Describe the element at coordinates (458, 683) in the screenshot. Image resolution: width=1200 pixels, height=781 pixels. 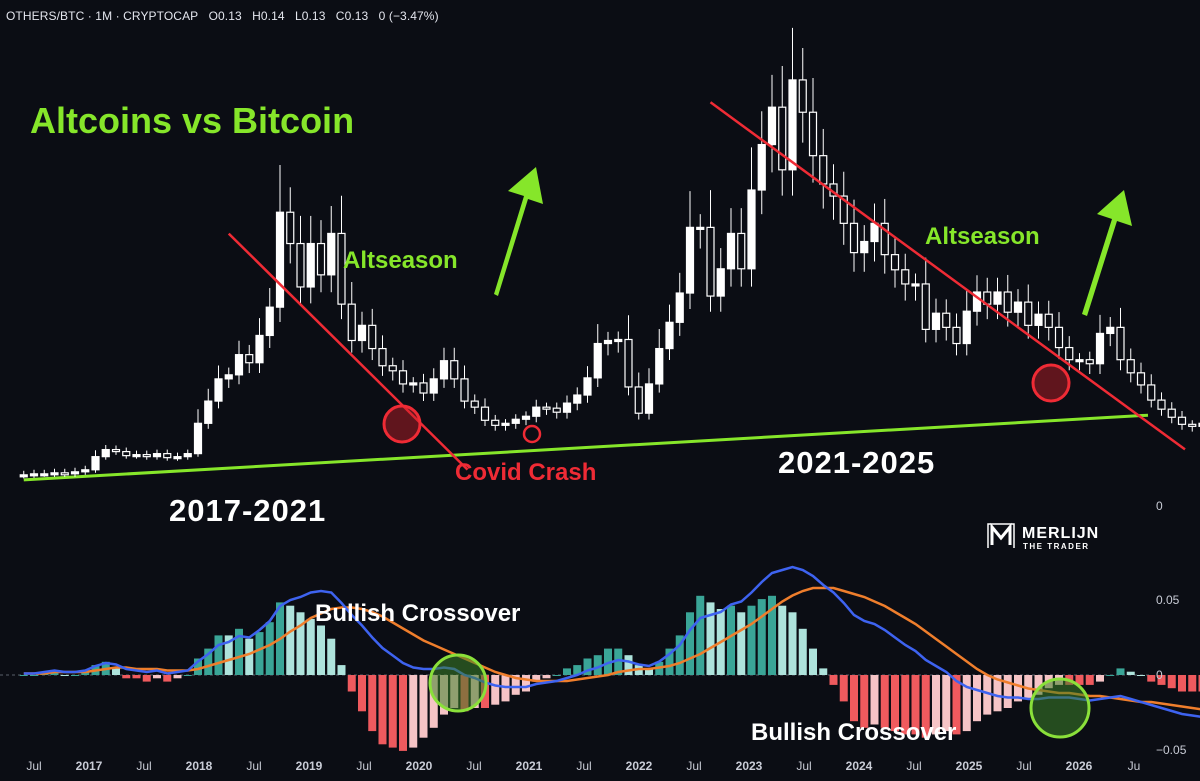
I see `bullish-crossover-circle-2020` at that location.